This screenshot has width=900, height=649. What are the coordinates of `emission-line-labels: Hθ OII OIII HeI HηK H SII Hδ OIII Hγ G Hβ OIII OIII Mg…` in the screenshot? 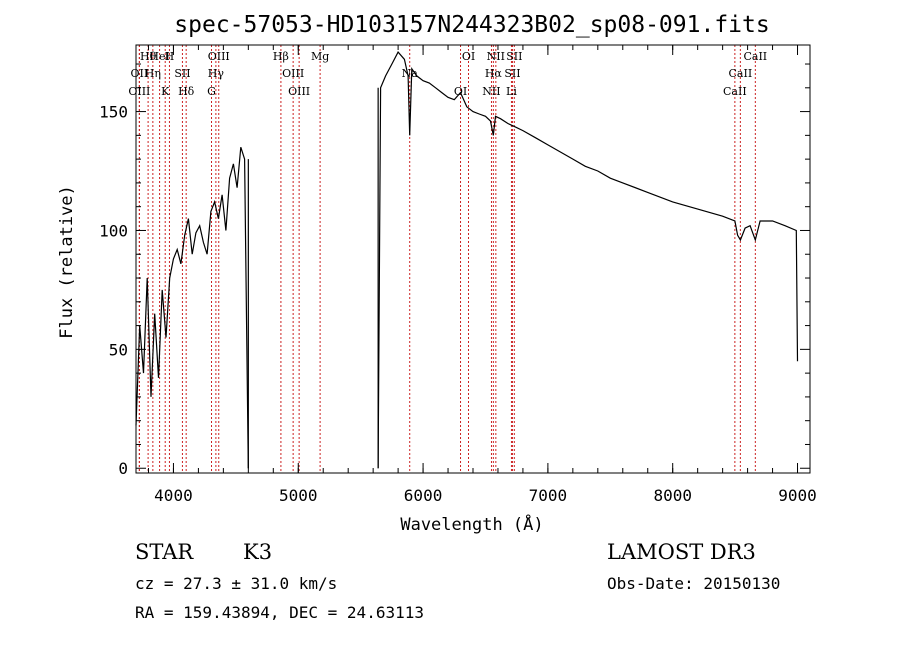 It's located at (447, 74).